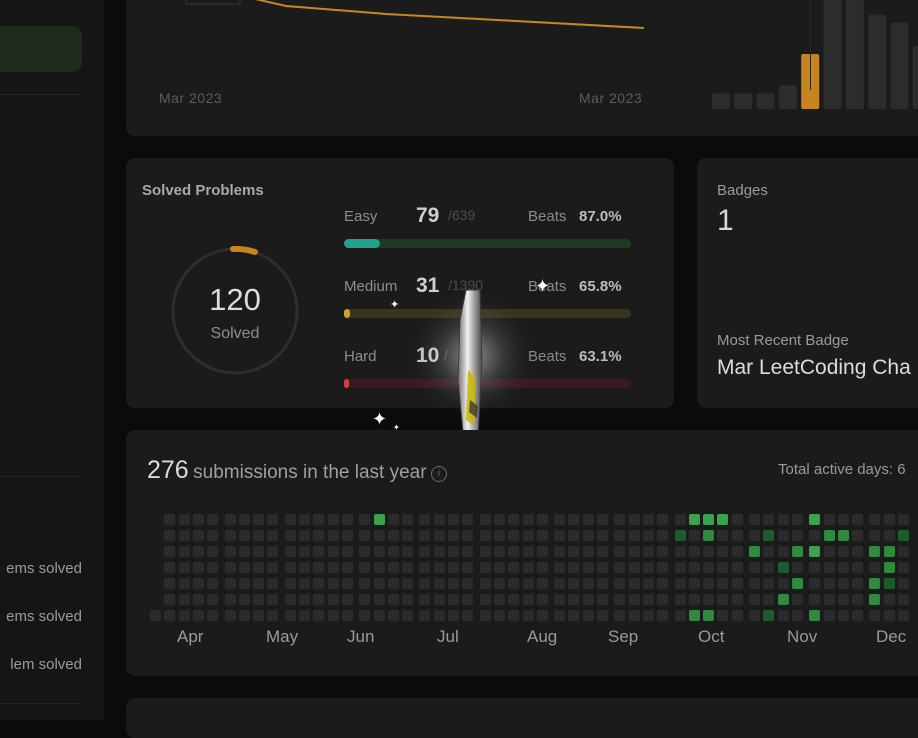 This screenshot has width=918, height=738. I want to click on histogram-bar, so click(877, 61).